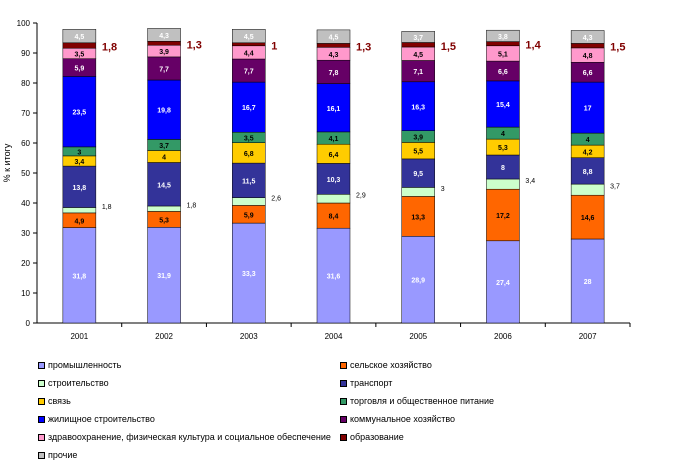 The image size is (675, 473). I want to click on legend-item: связь, so click(54, 401).